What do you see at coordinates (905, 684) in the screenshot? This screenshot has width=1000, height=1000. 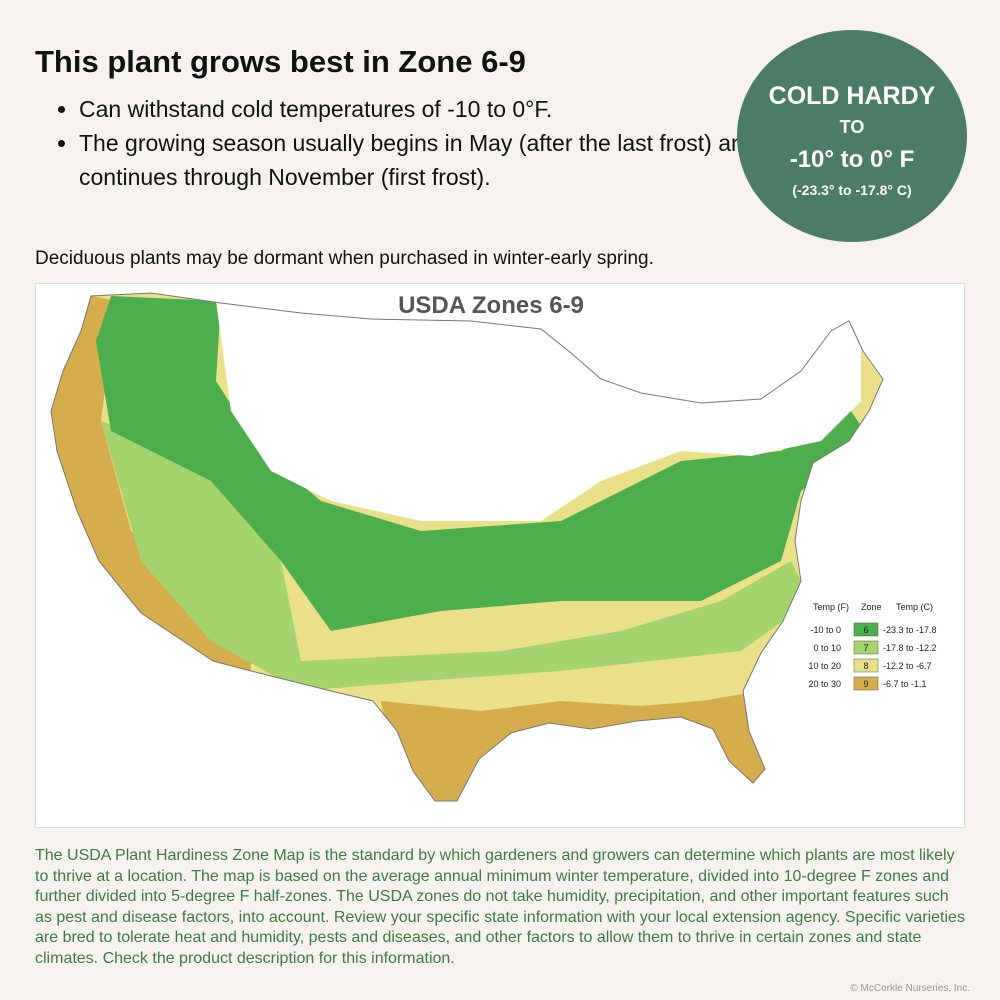 I see `legend-temp-c: -6.7 to -1.1` at bounding box center [905, 684].